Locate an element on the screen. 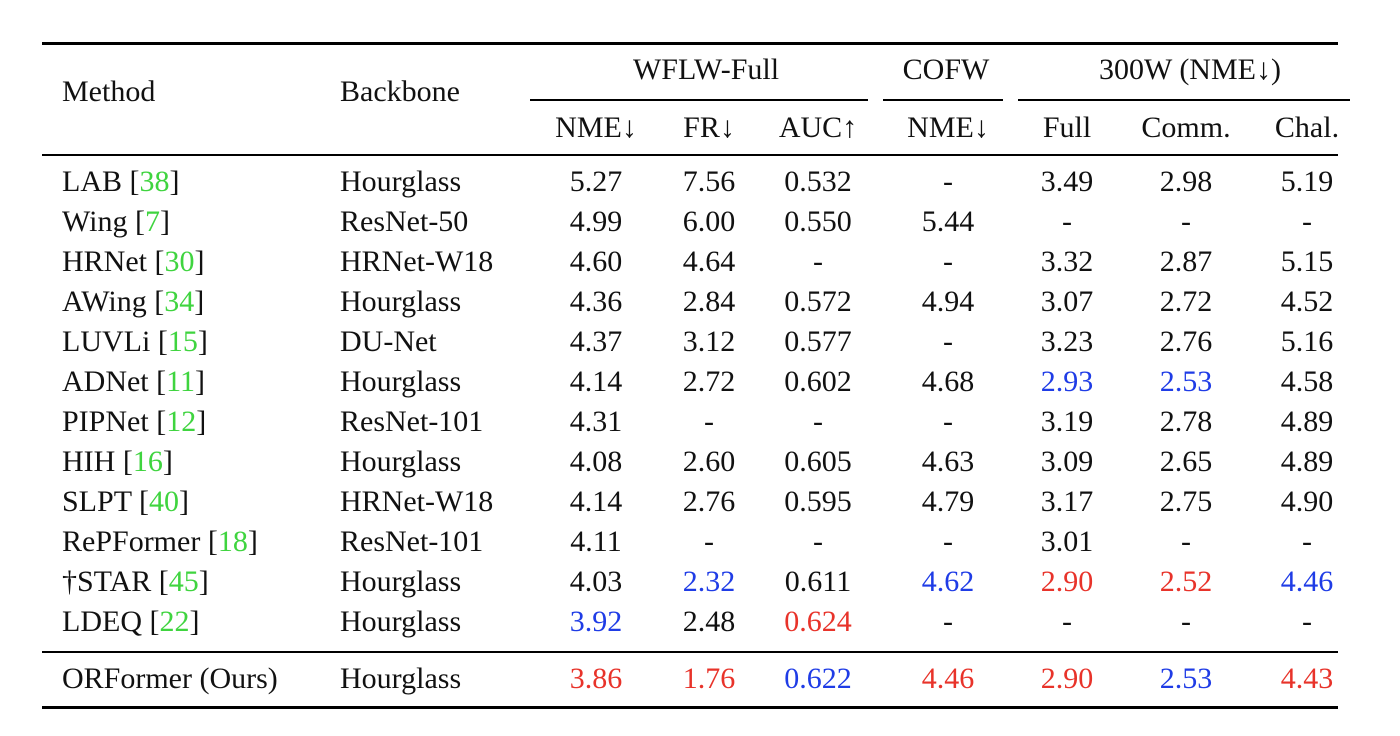  citation-number: 11 is located at coordinates (181, 381).